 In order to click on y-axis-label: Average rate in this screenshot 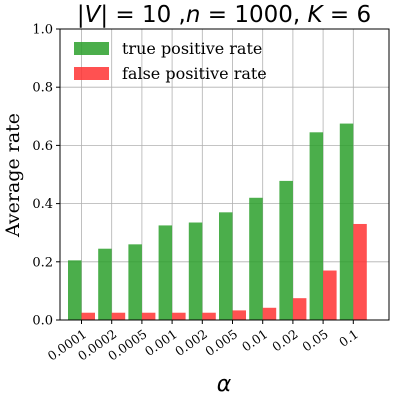, I will do `click(13, 175)`.